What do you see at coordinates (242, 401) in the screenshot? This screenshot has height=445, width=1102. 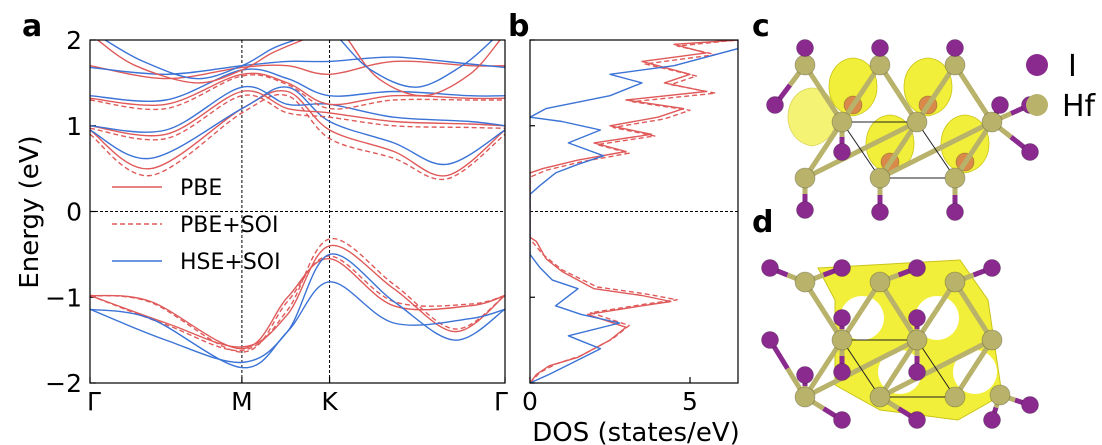 I see `x-tick-label: M` at bounding box center [242, 401].